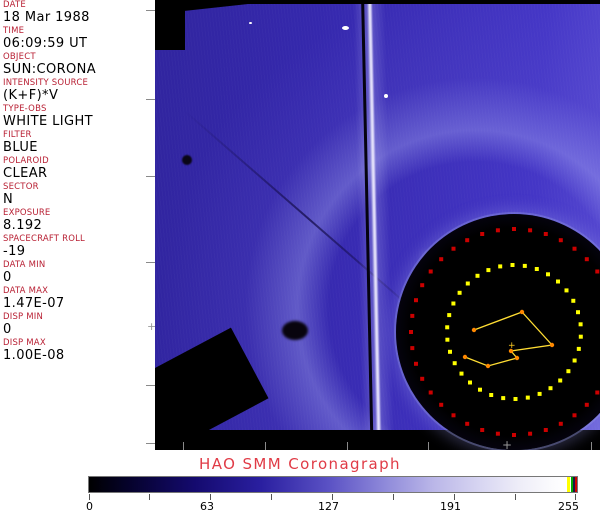  I want to click on metadata-label: DATA MIN, so click(24, 265).